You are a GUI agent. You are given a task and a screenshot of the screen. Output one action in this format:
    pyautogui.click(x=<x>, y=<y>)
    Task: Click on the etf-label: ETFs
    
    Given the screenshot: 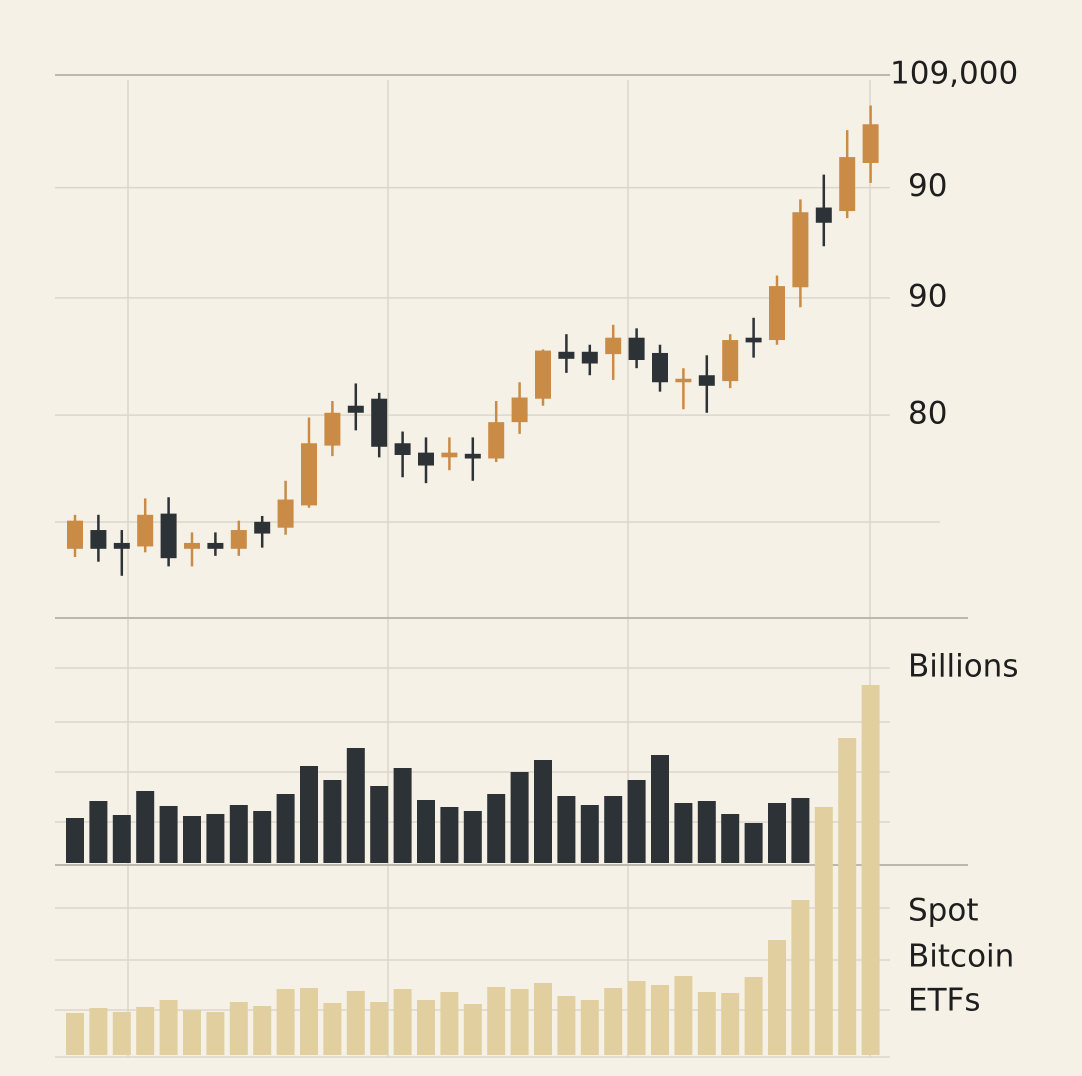 What is the action you would take?
    pyautogui.click(x=944, y=1001)
    